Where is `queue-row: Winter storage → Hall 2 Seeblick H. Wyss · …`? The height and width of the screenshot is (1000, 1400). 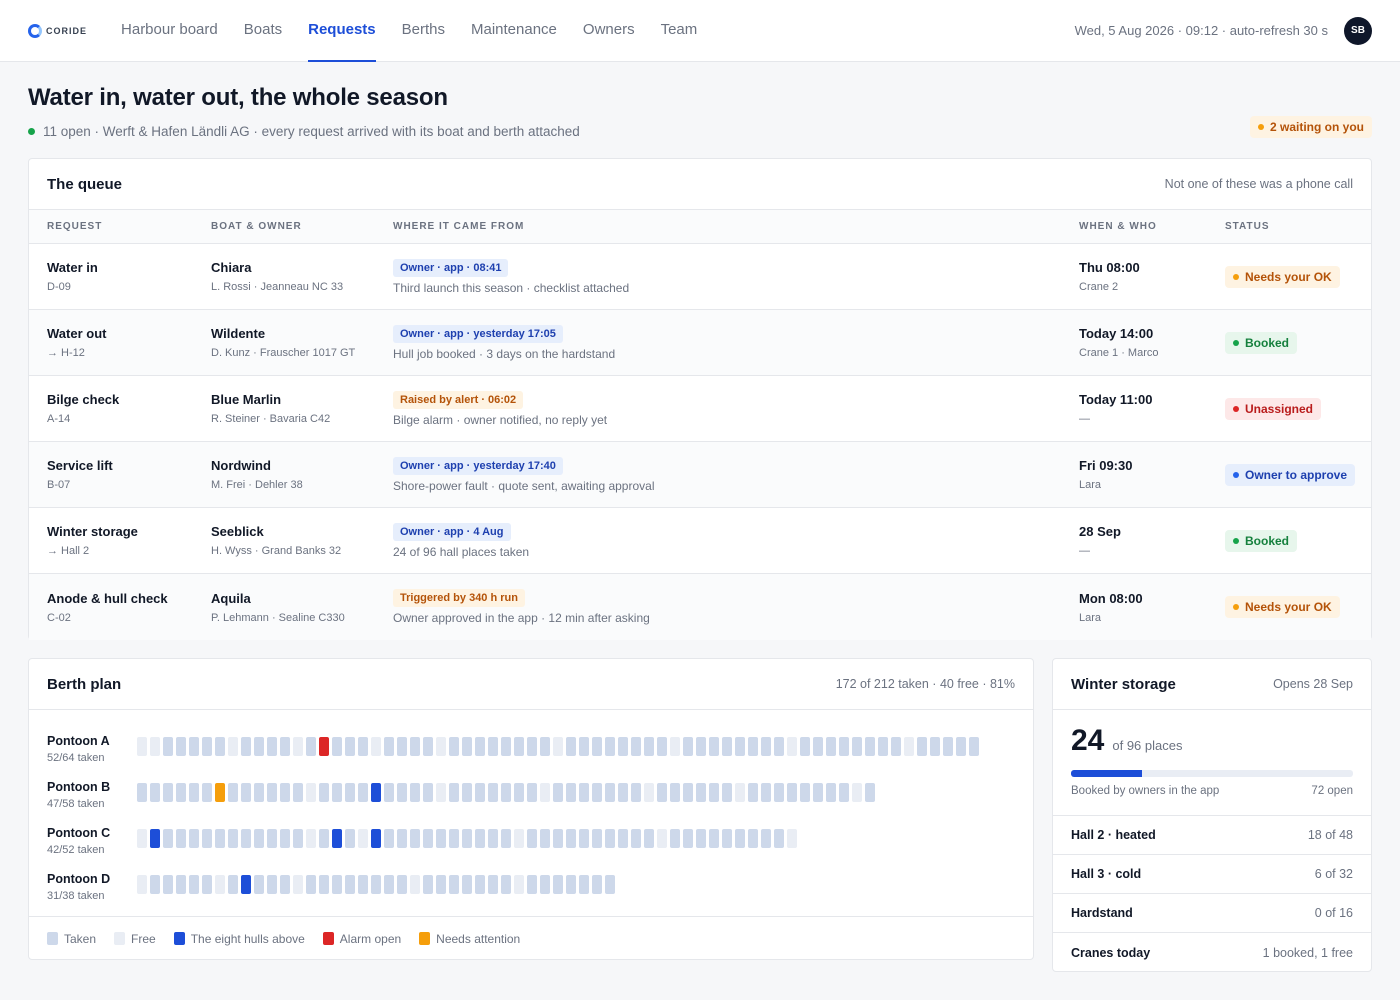
queue-row: Winter storage → Hall 2 Seeblick H. Wyss · … is located at coordinates (700, 541).